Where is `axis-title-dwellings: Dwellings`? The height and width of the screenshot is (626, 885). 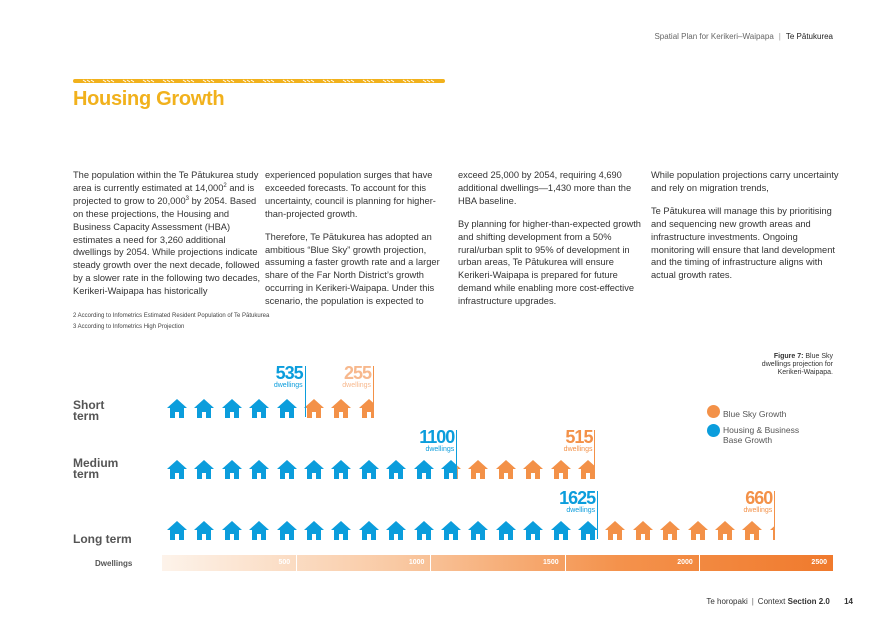 axis-title-dwellings: Dwellings is located at coordinates (114, 563).